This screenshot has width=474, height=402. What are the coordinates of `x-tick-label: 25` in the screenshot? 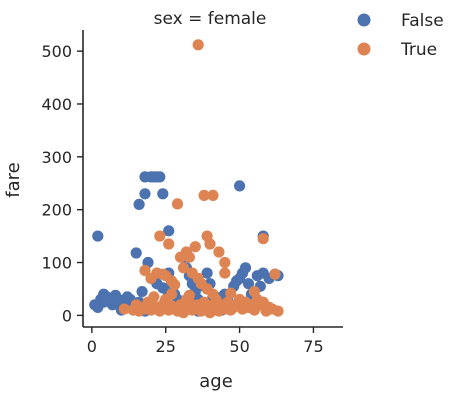 It's located at (166, 346).